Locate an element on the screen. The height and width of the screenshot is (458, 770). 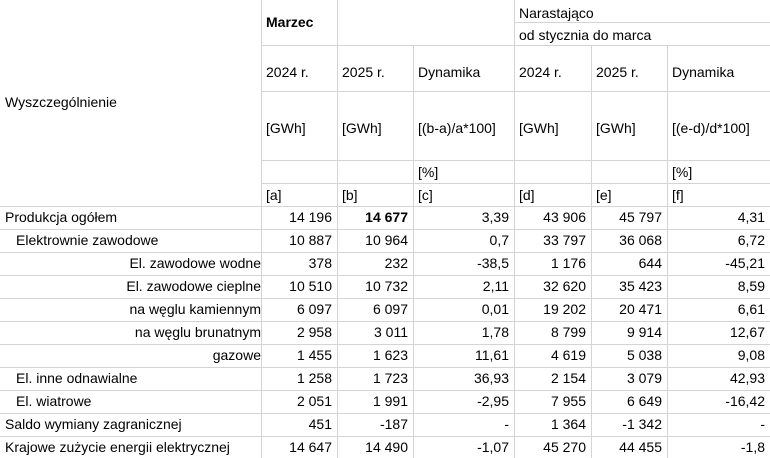
value-cell-e: 35 423 is located at coordinates (640, 286).